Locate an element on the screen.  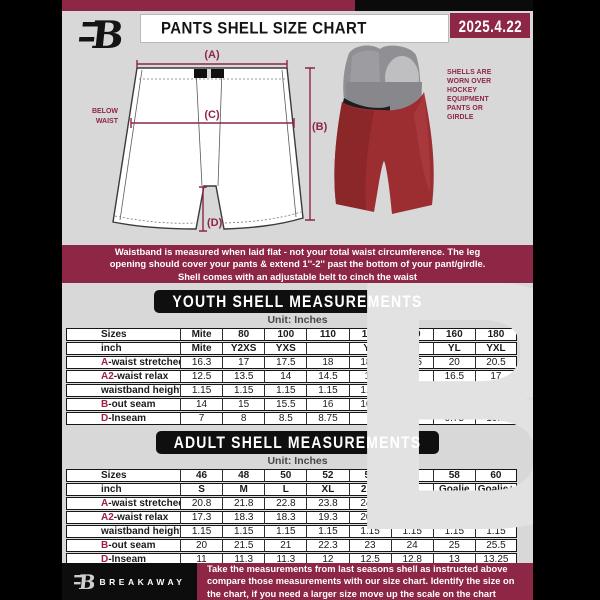
table-cell: 54 is located at coordinates (369, 475).